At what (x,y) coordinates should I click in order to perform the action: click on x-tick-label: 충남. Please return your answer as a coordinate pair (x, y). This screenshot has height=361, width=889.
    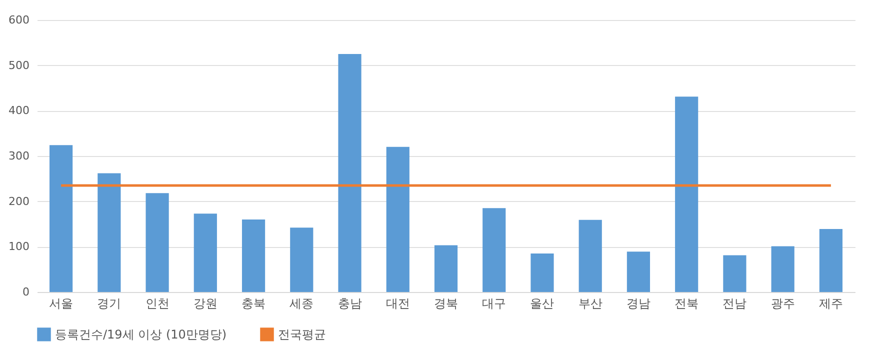
    Looking at the image, I should click on (350, 303).